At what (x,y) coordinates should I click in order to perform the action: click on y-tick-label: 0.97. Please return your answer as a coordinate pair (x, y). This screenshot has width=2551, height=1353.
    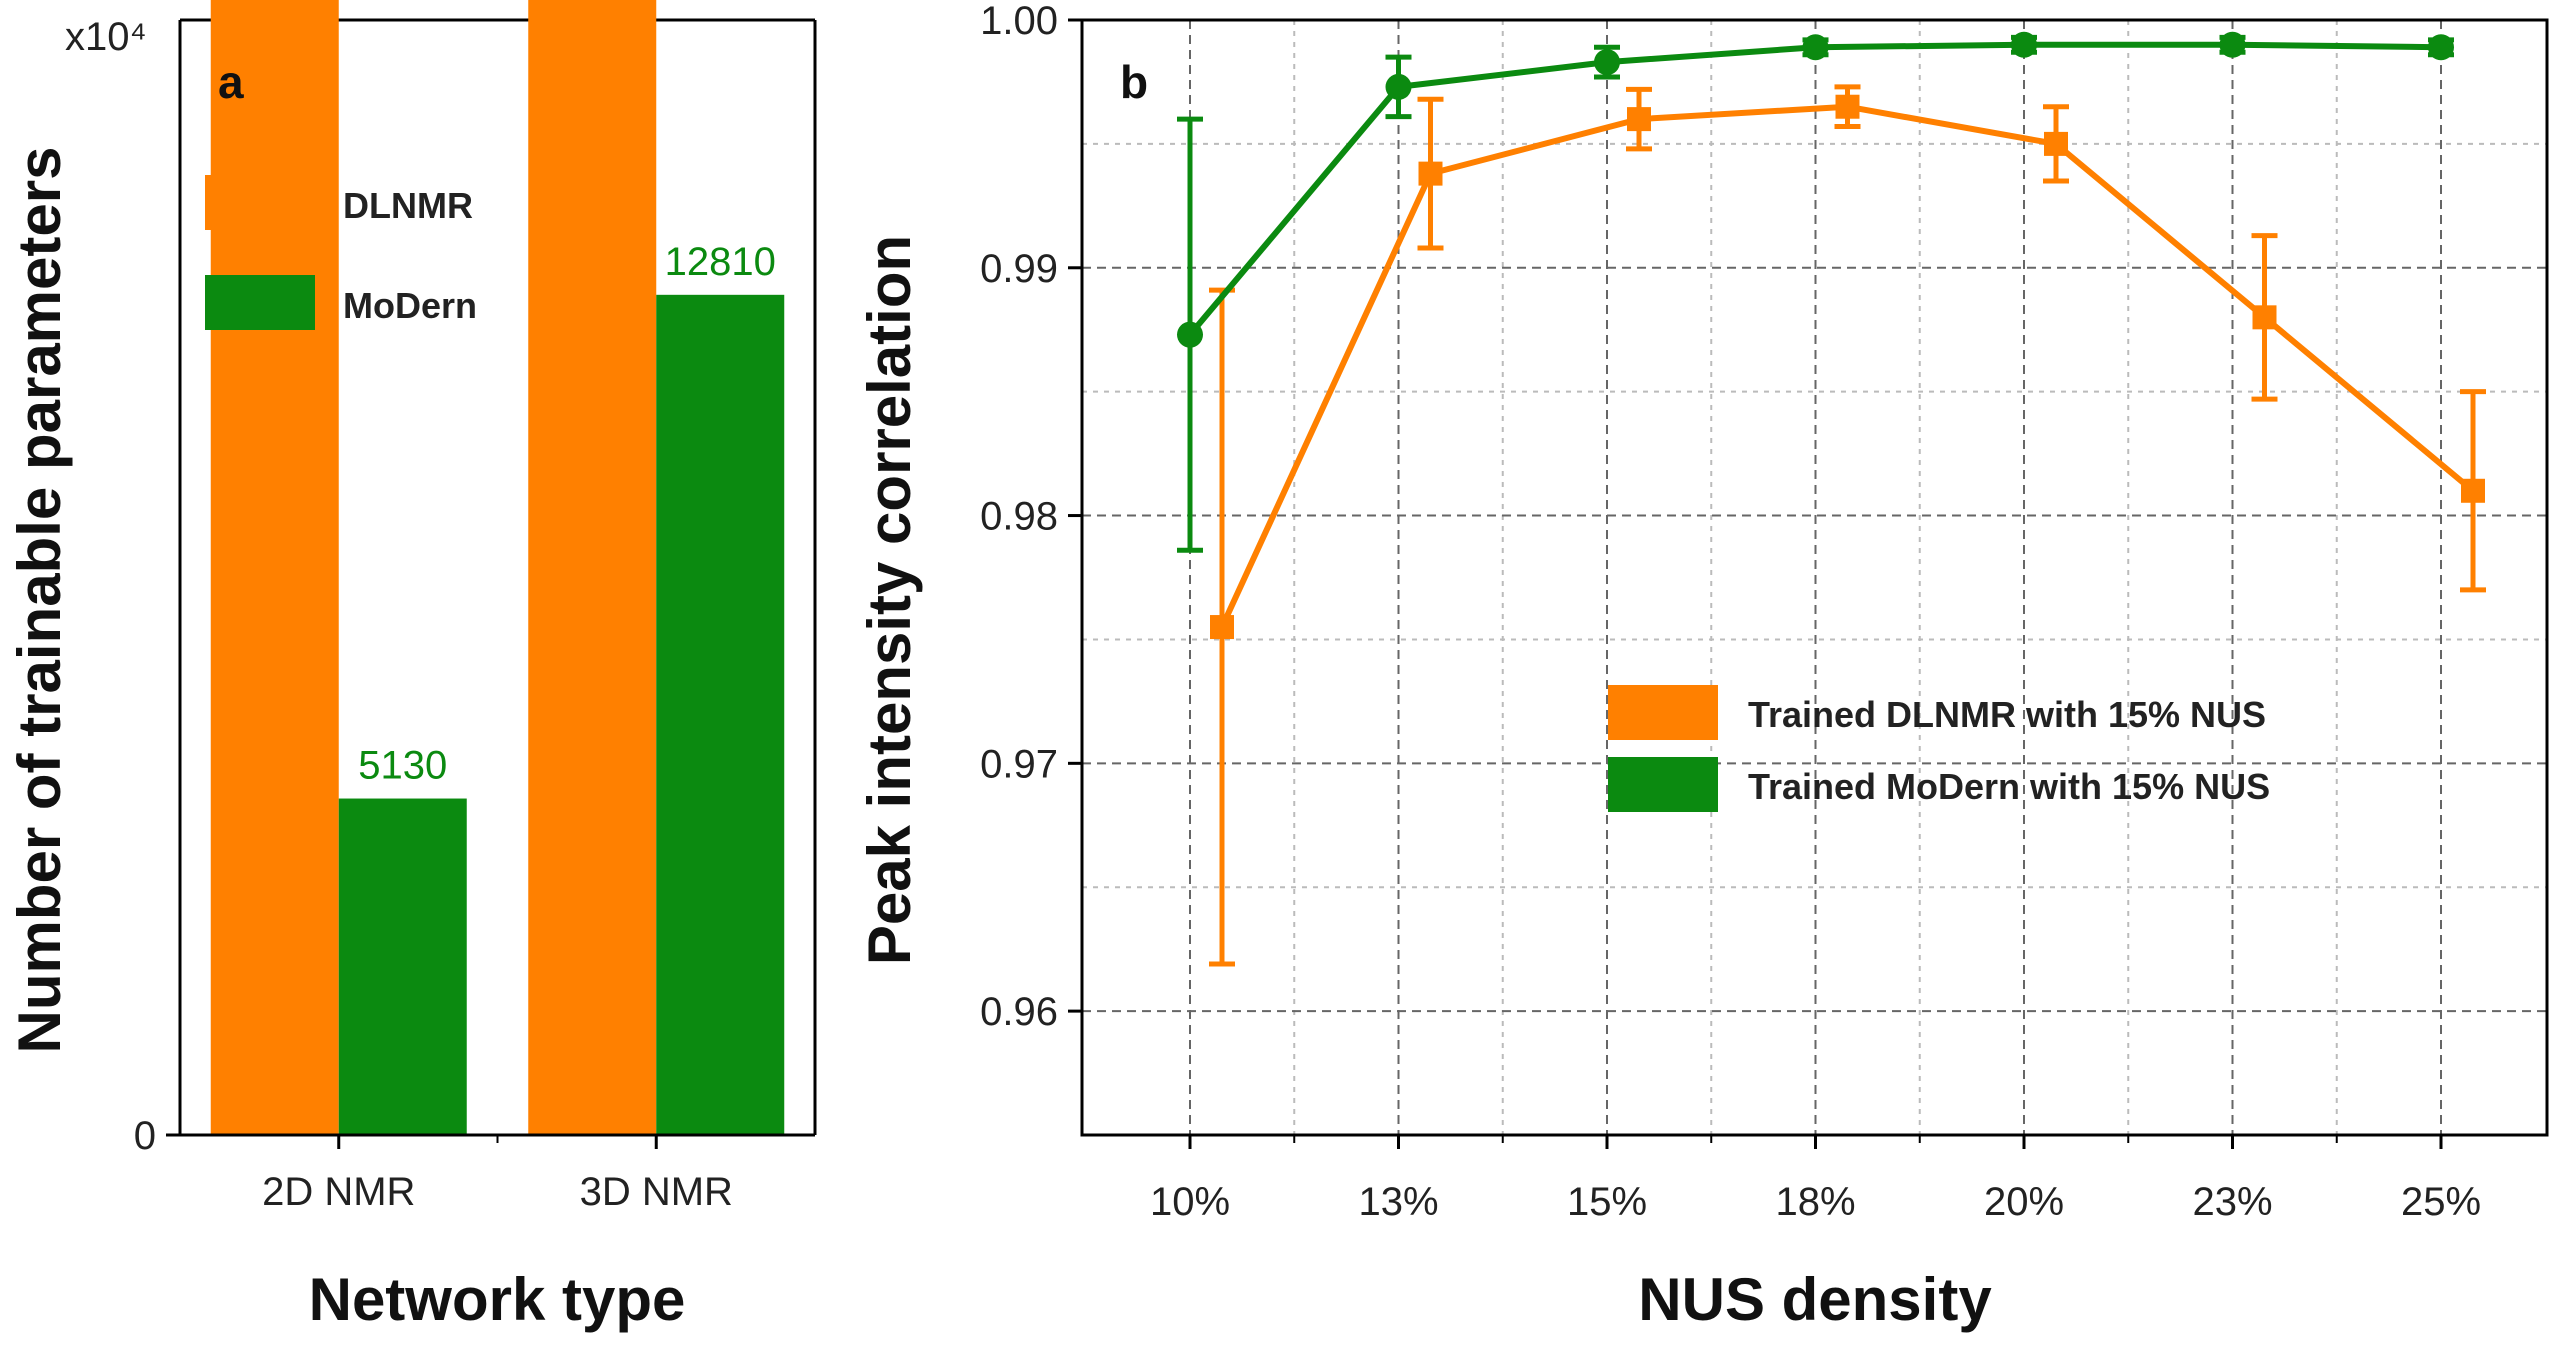
    Looking at the image, I should click on (1019, 764).